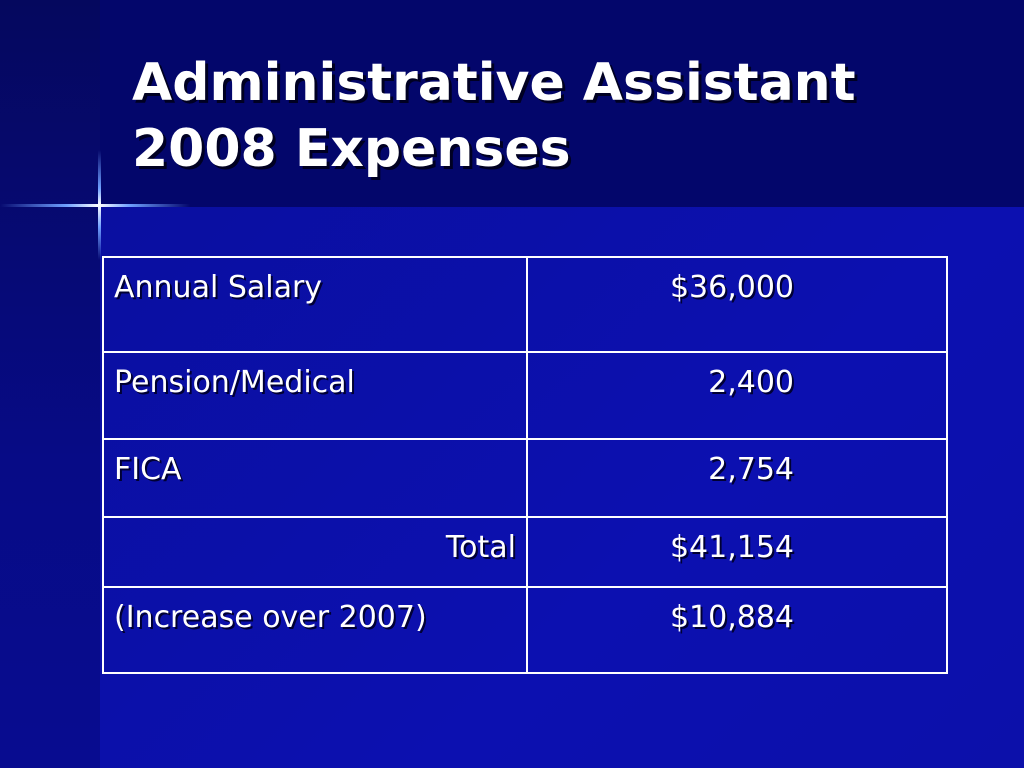  I want to click on value-text: 2,400, so click(751, 382).